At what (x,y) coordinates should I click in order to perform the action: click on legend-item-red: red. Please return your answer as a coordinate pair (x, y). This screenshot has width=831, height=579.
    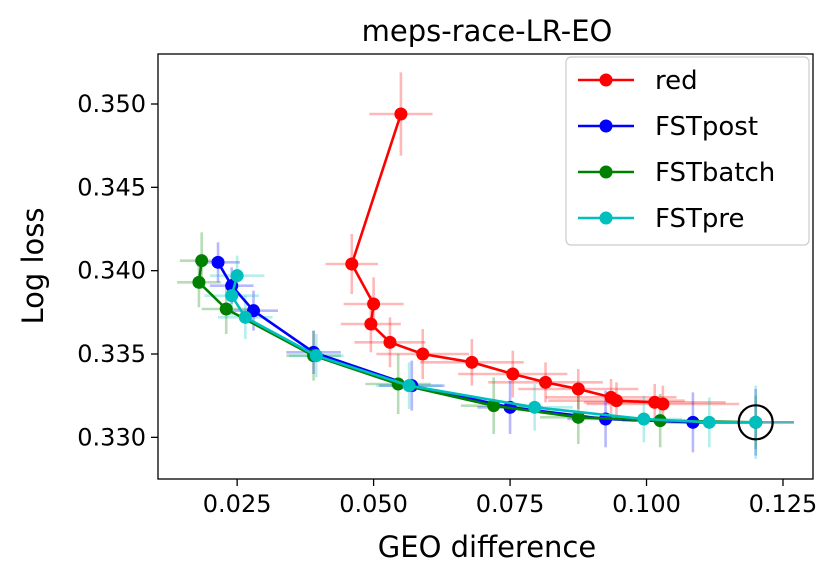
    Looking at the image, I should click on (638, 81).